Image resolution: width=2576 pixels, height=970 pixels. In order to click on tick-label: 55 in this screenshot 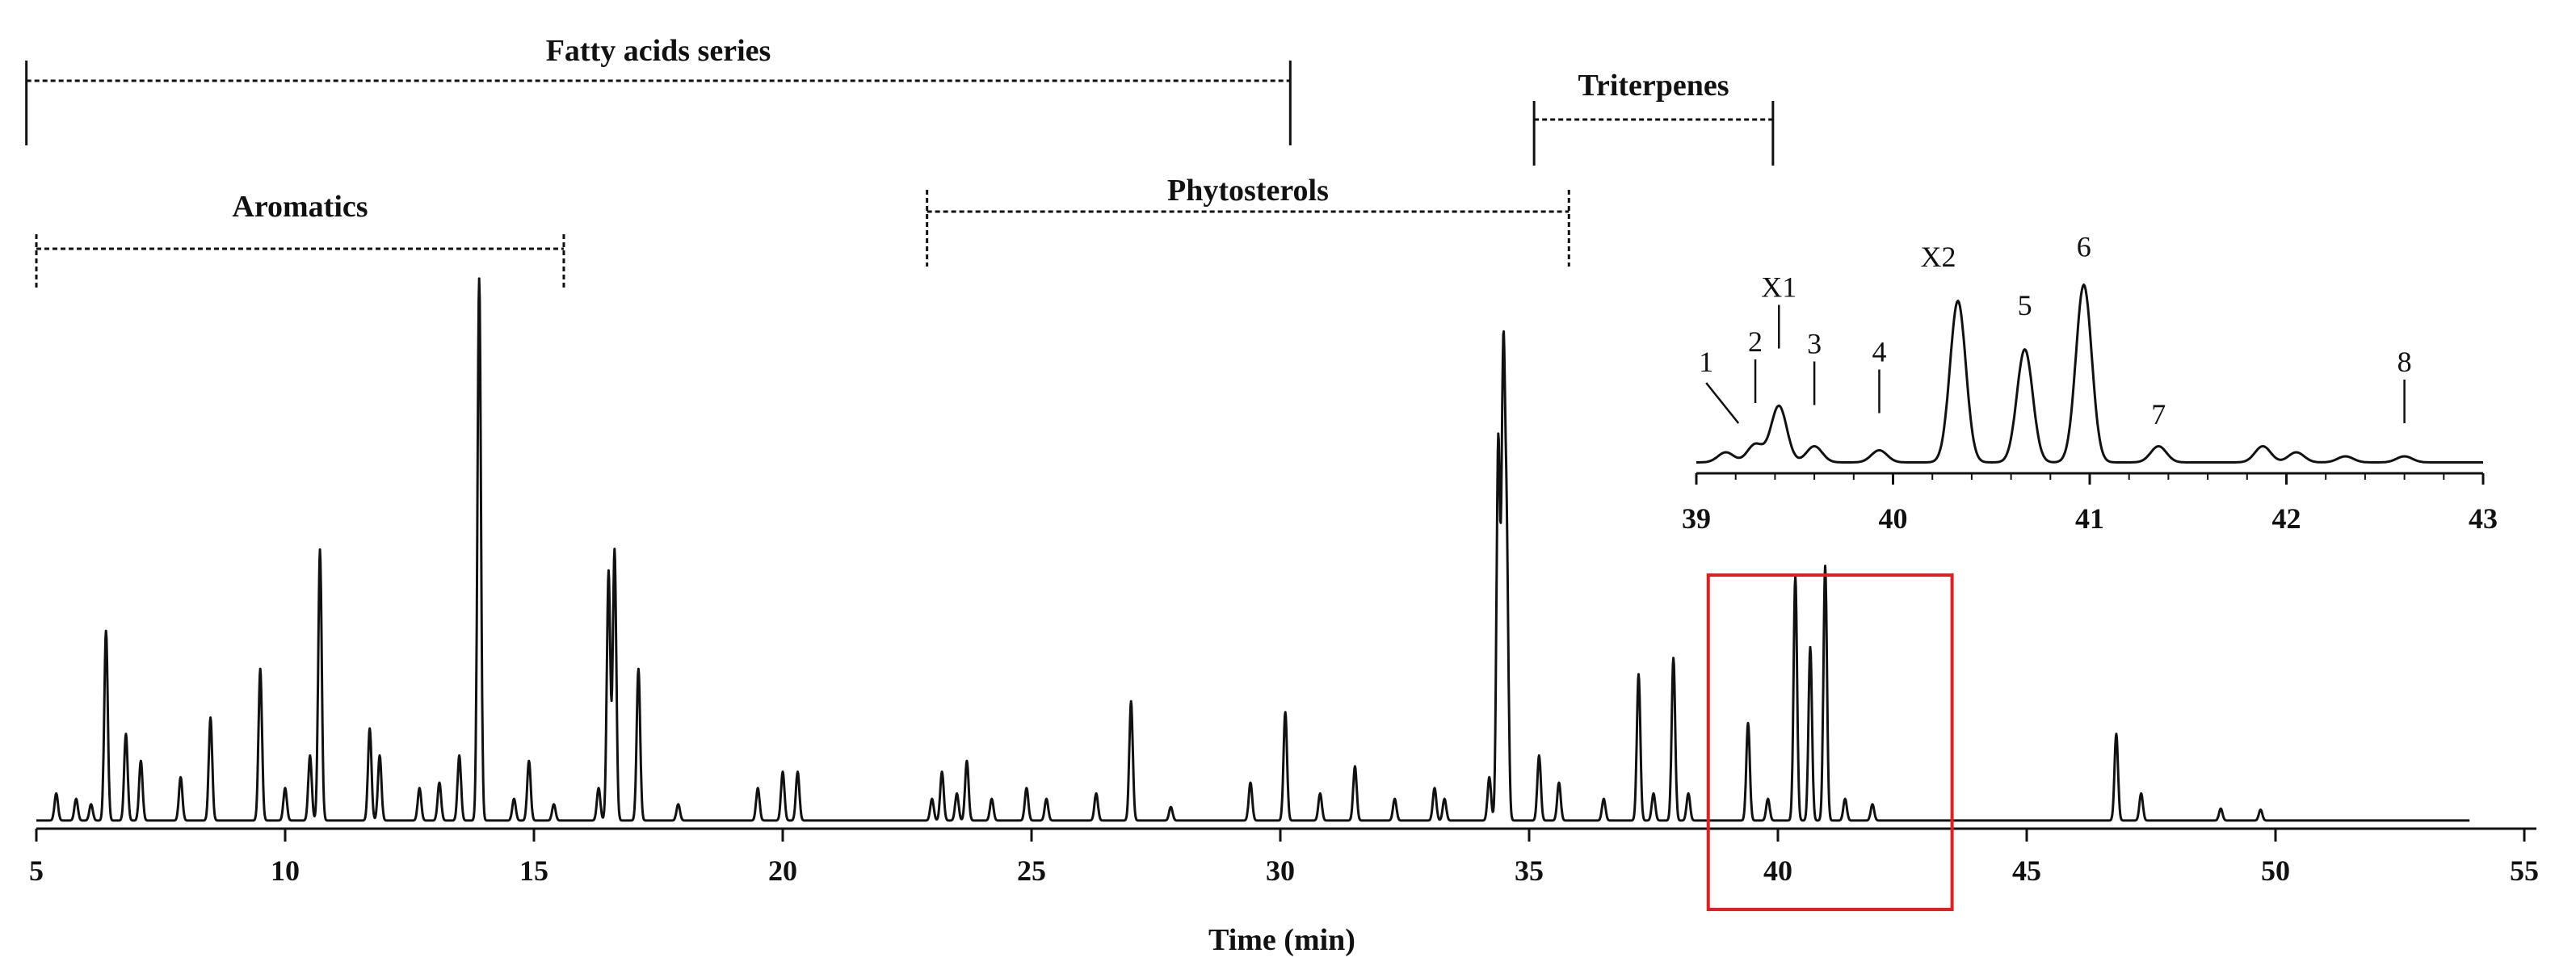, I will do `click(2524, 871)`.